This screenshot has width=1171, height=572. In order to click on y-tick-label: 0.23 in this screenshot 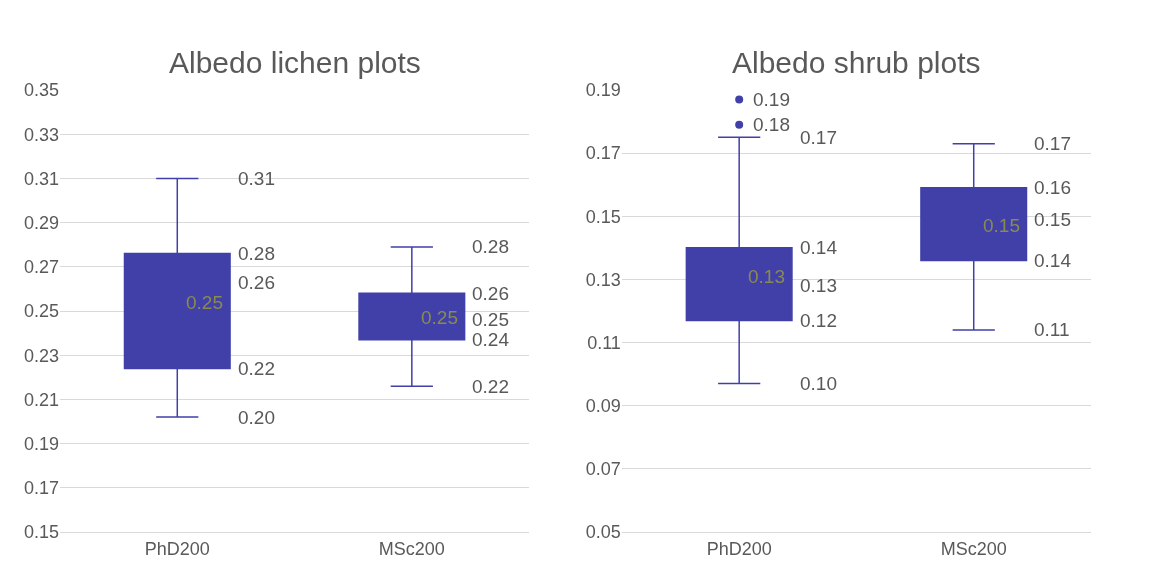, I will do `click(41, 355)`.